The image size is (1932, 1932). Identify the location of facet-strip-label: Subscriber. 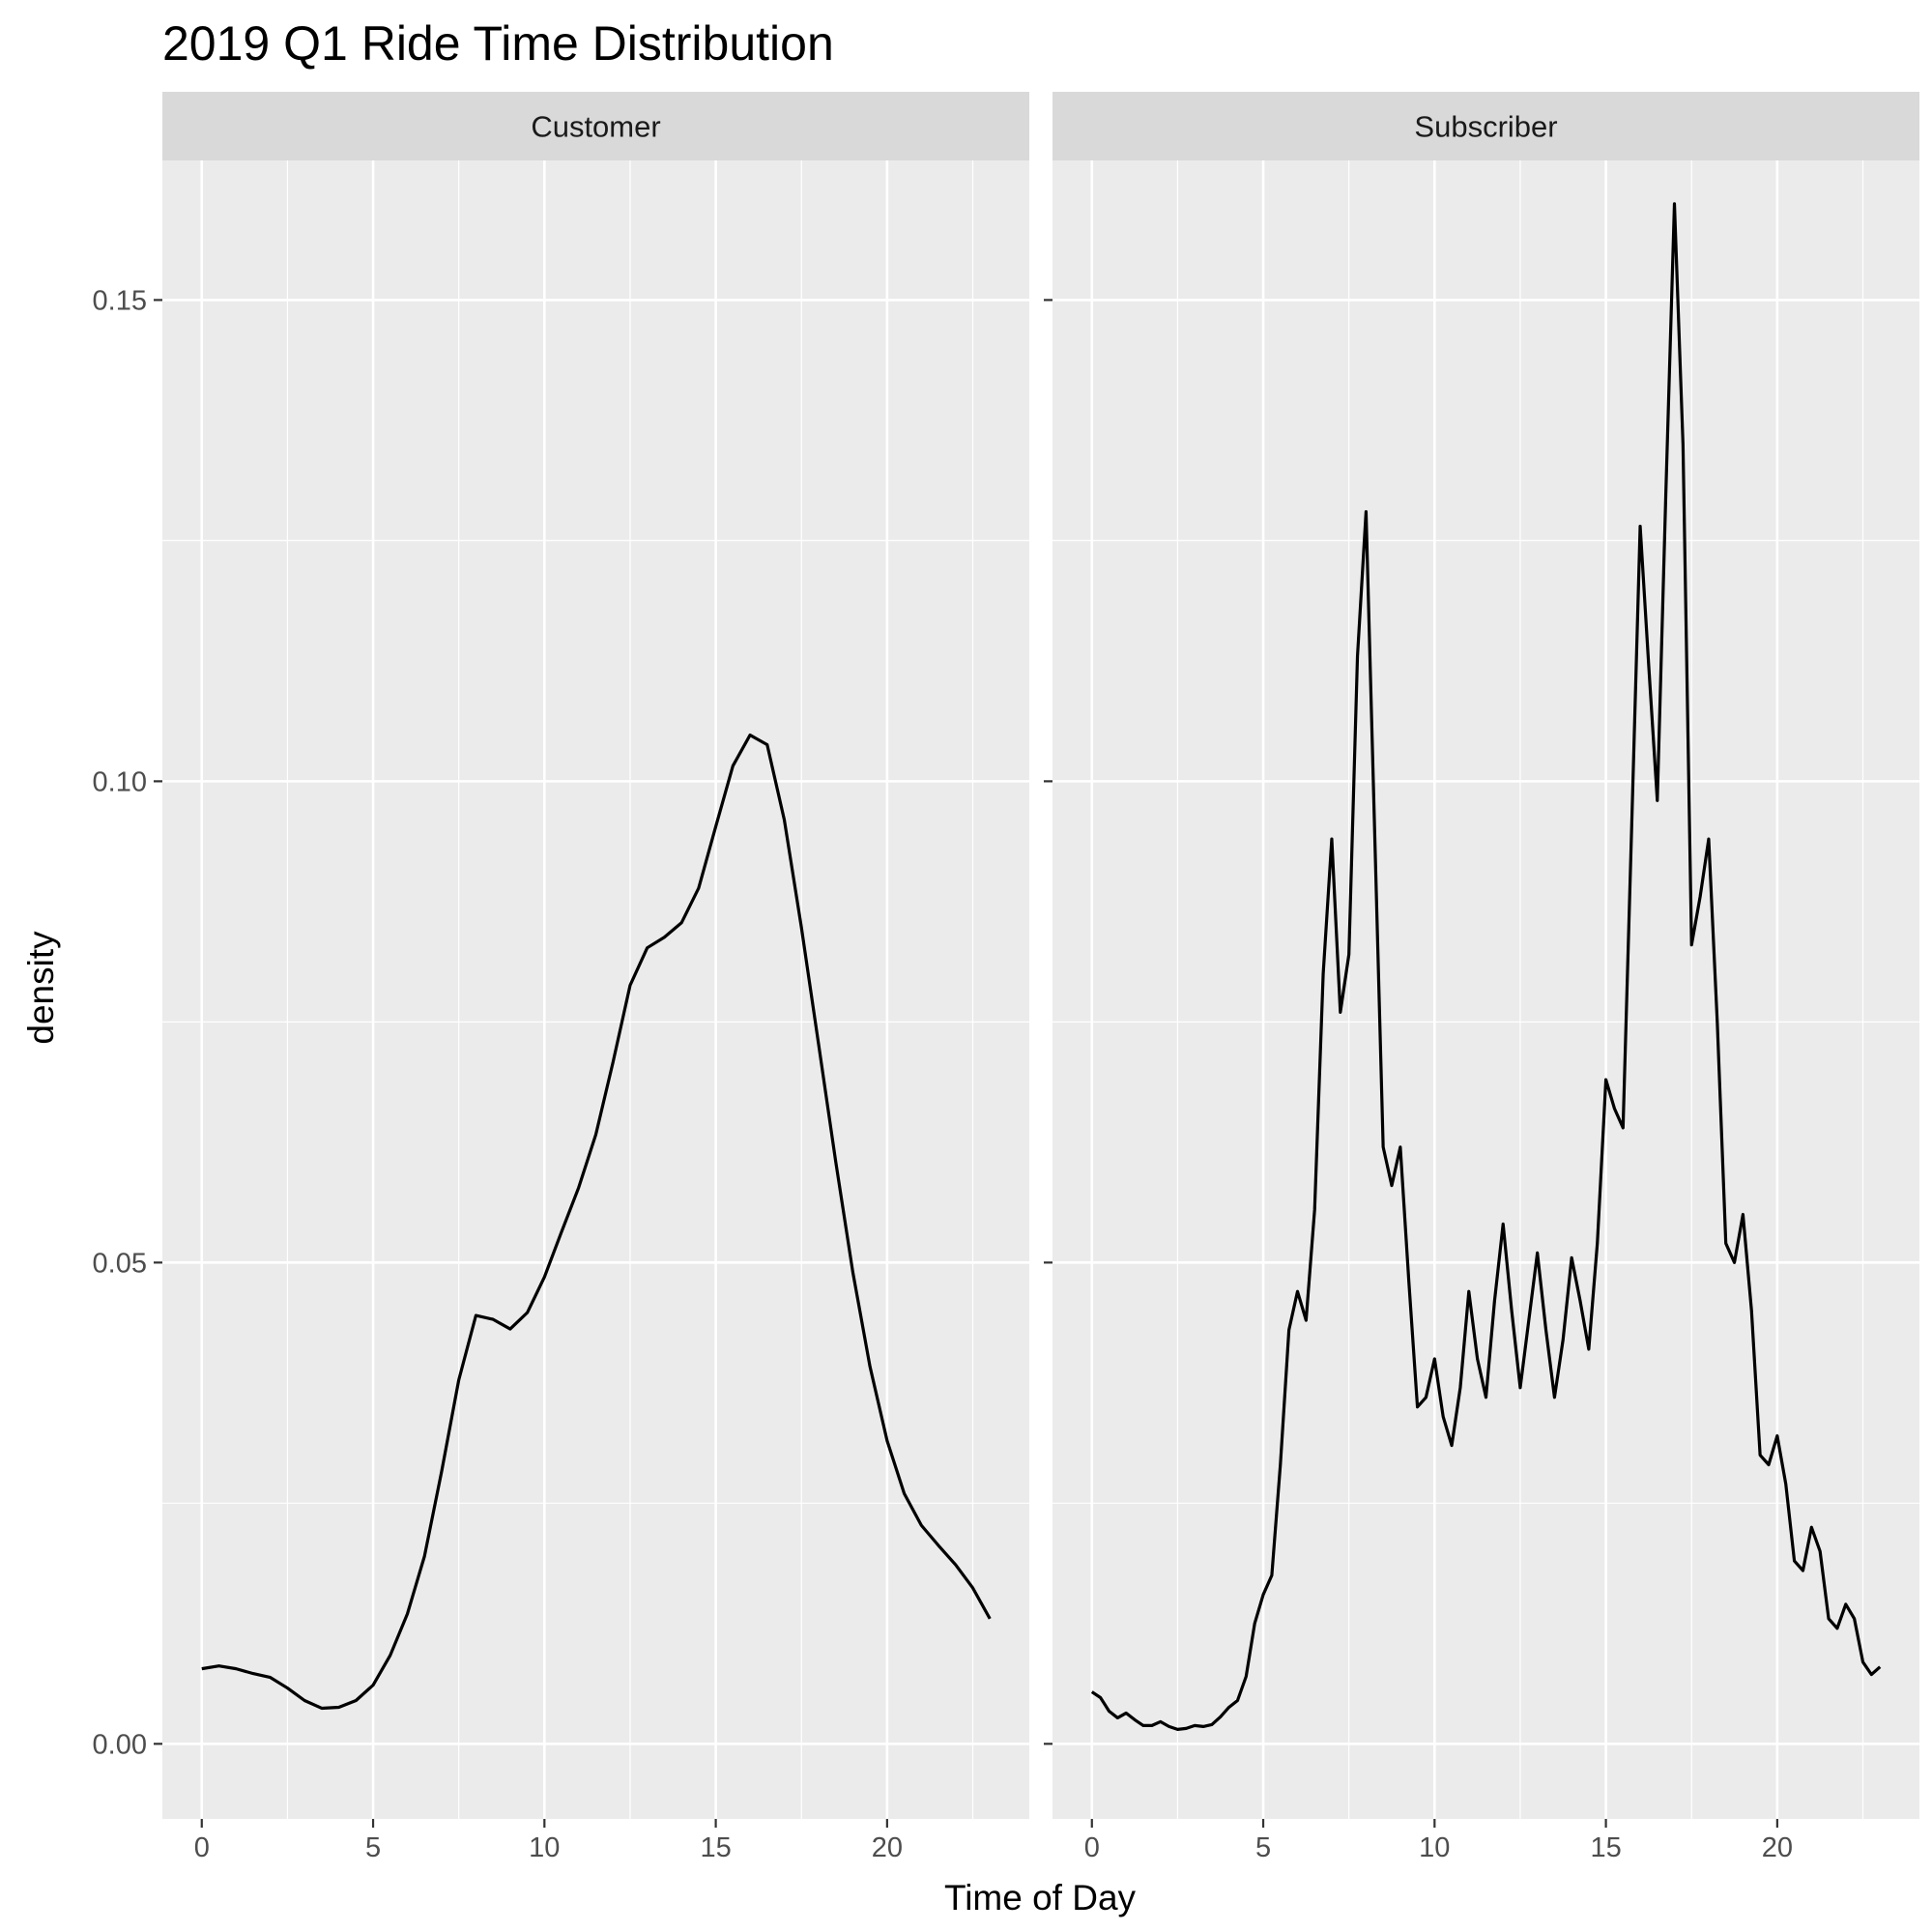
(1486, 127).